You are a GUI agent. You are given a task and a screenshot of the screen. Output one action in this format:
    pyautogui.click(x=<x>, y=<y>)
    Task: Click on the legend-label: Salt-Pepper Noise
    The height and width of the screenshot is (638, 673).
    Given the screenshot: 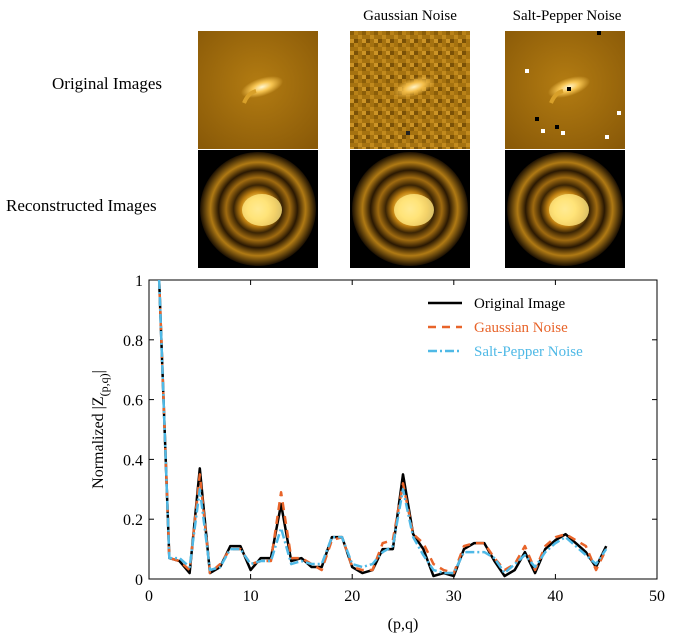 What is the action you would take?
    pyautogui.click(x=528, y=352)
    